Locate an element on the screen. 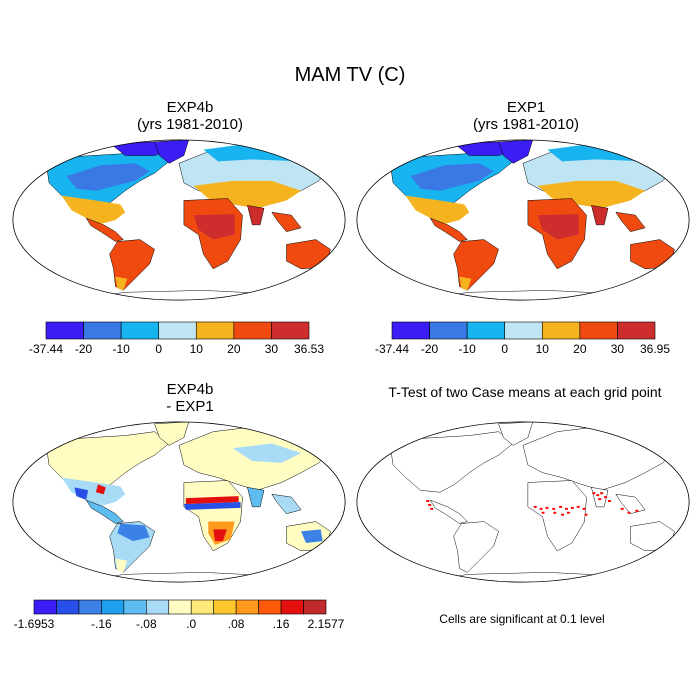  colorbar-label: 36.95 is located at coordinates (655, 349).